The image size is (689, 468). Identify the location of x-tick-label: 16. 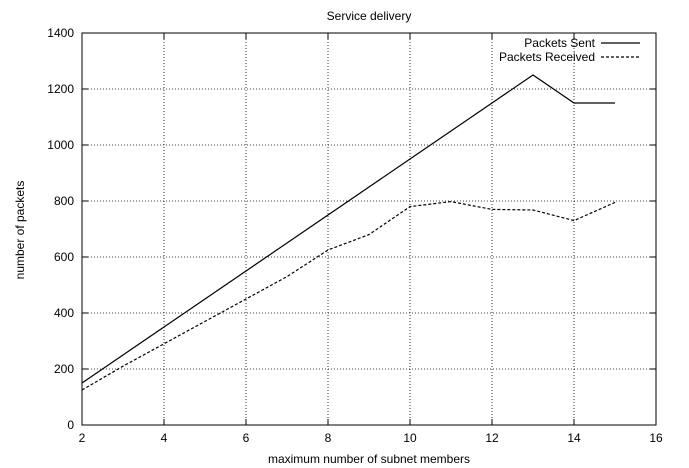
(656, 438).